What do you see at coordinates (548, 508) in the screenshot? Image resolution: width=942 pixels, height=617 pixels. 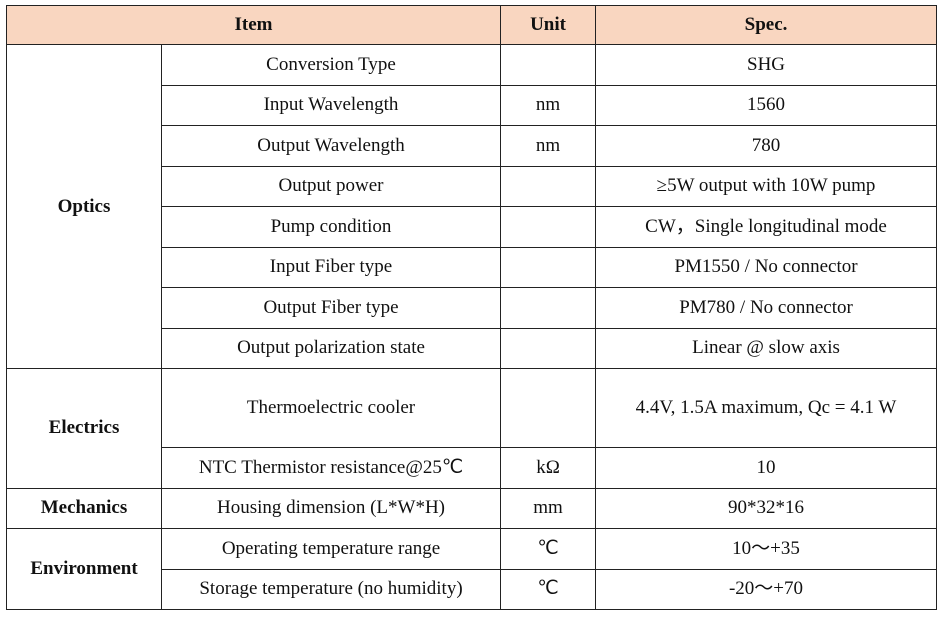 I see `row-unit: mm` at bounding box center [548, 508].